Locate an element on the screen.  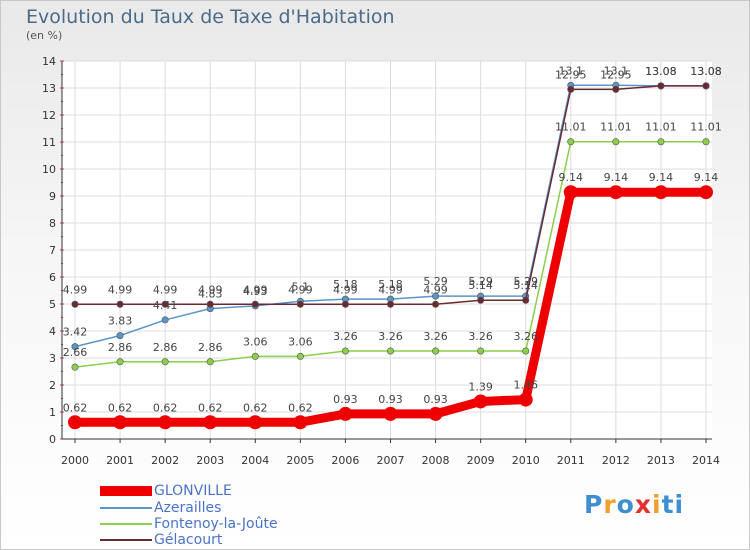
x-tick-label: 2003 is located at coordinates (210, 460).